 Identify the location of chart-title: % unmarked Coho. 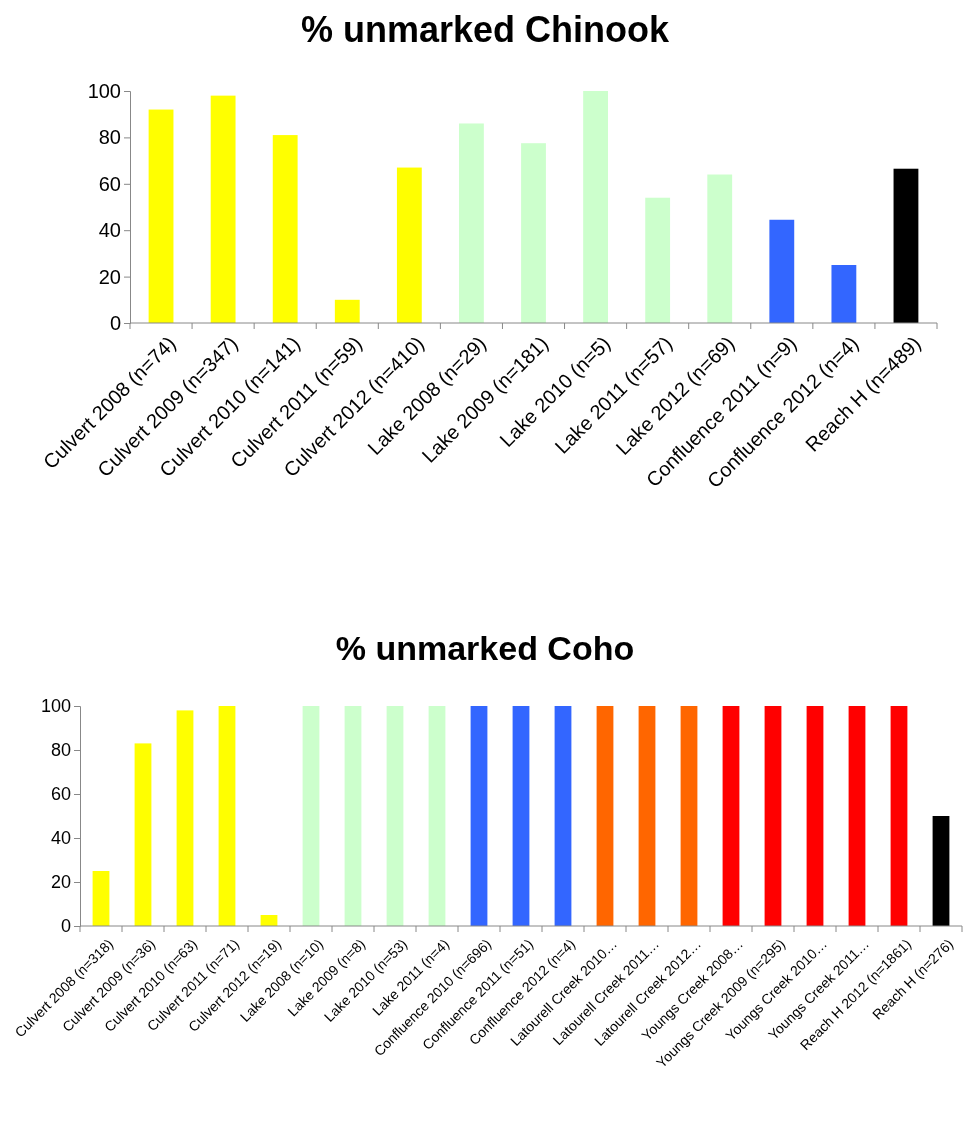
(485, 648).